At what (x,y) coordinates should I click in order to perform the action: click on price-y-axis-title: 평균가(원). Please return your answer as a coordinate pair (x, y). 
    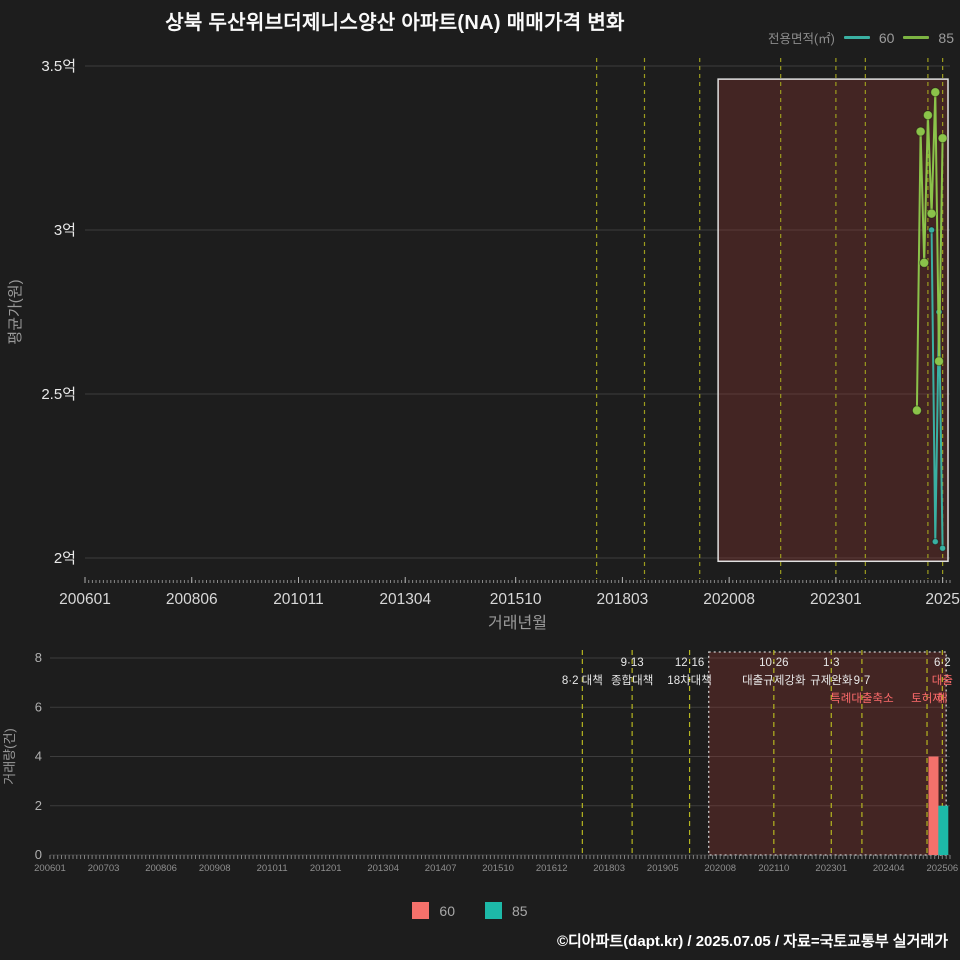
    Looking at the image, I should click on (15, 311).